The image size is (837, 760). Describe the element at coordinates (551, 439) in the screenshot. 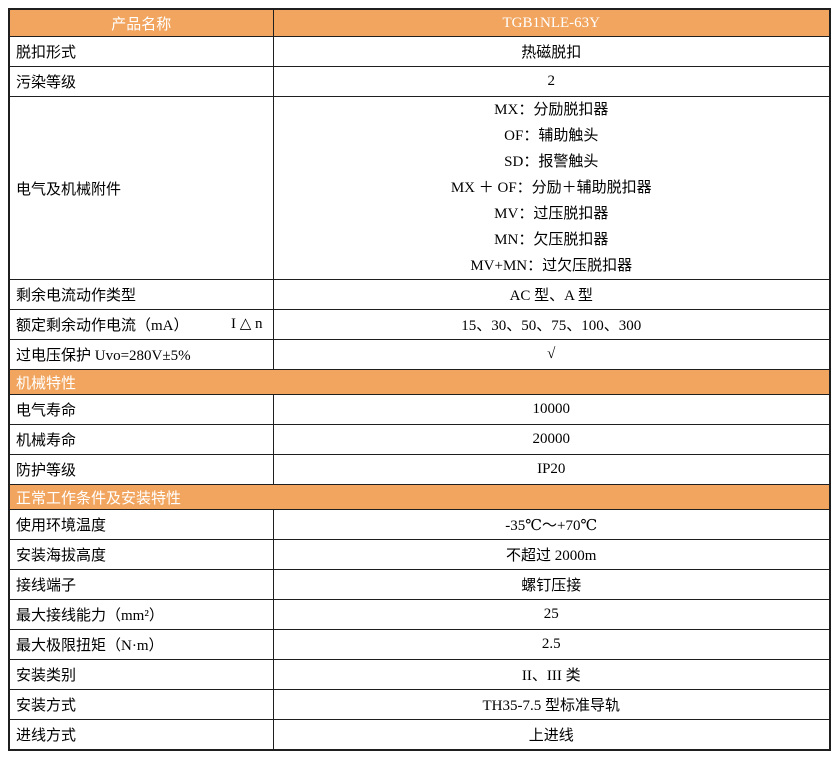

I see `spec-value: 20000` at that location.